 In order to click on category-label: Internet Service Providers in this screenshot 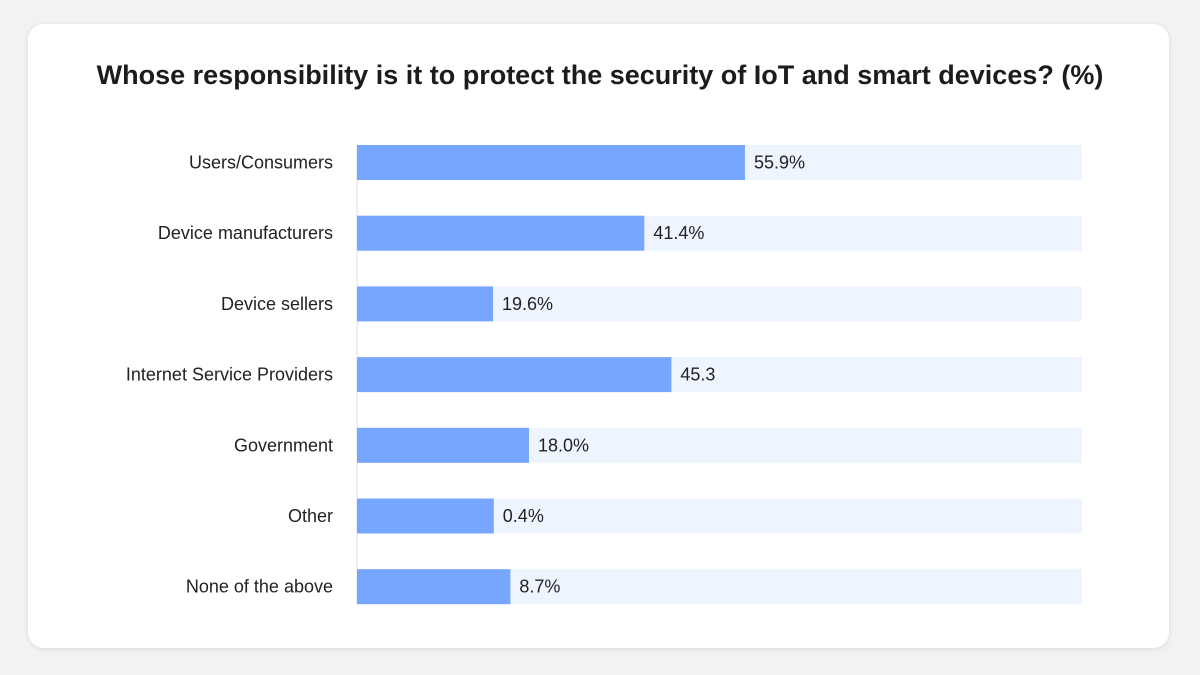, I will do `click(229, 375)`.